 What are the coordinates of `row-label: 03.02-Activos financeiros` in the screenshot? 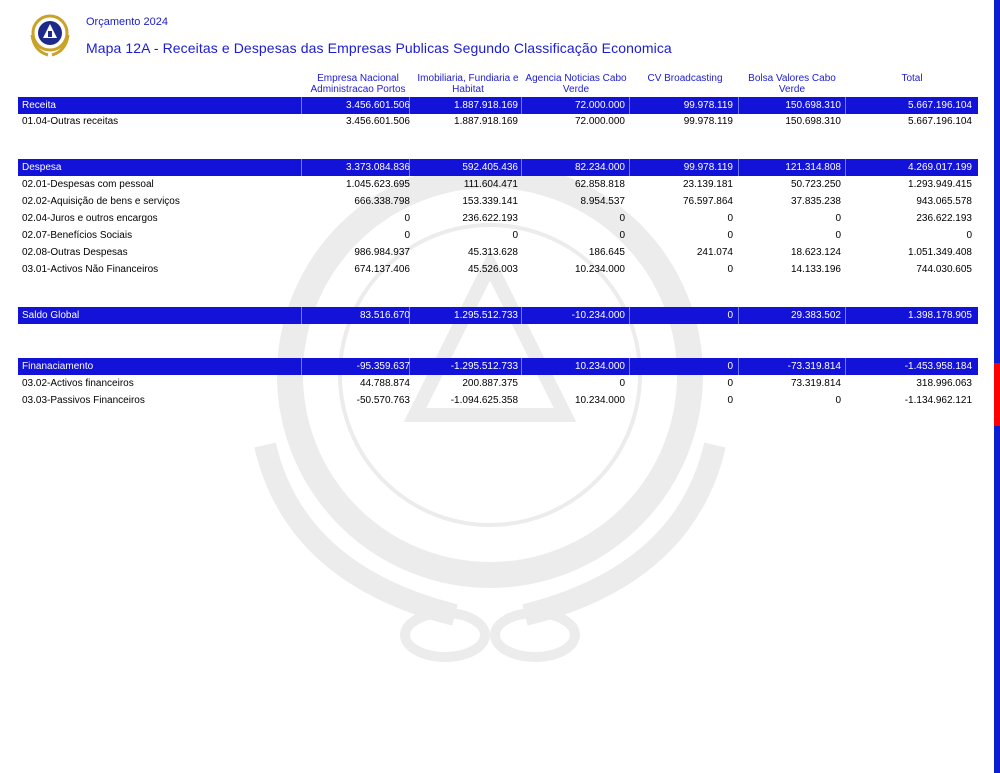 It's located at (78, 383).